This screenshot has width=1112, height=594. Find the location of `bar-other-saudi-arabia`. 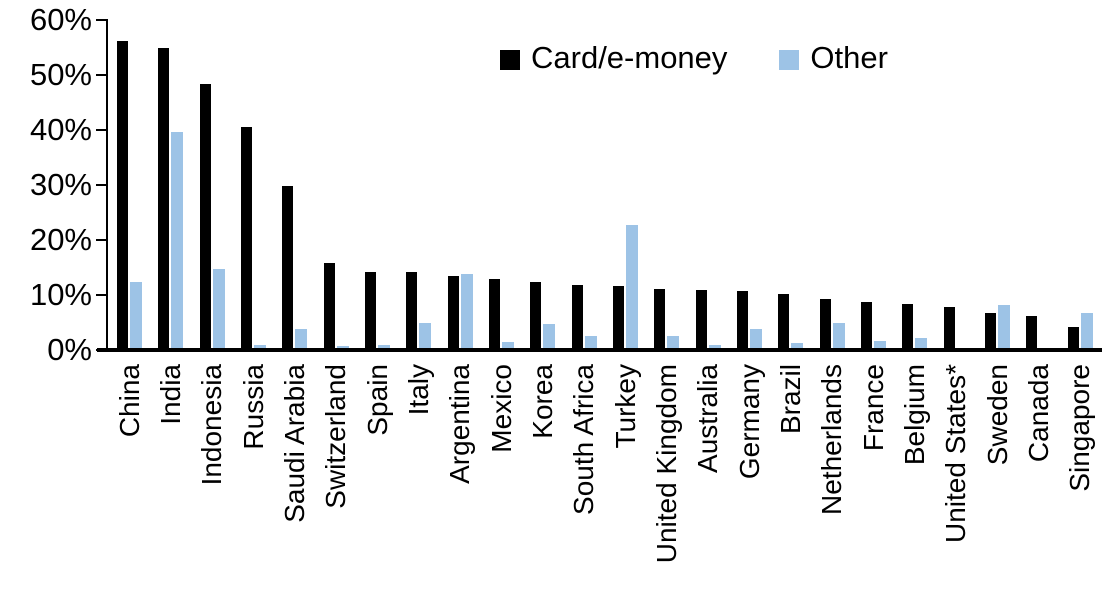

bar-other-saudi-arabia is located at coordinates (301, 339).